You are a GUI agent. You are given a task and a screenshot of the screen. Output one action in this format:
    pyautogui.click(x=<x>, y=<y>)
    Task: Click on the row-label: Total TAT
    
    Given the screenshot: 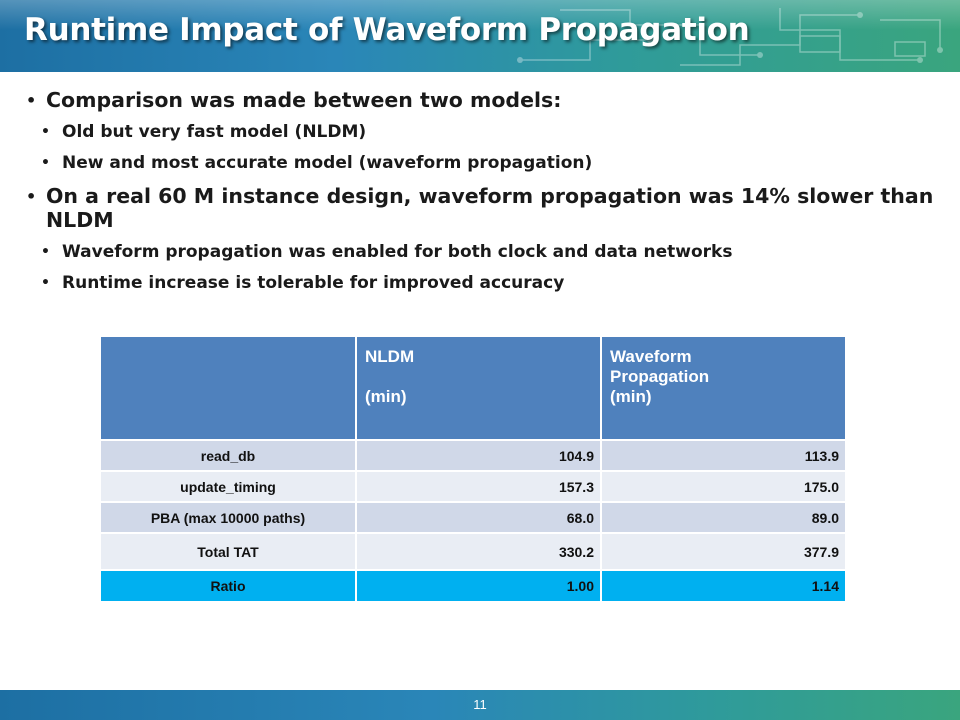 What is the action you would take?
    pyautogui.click(x=229, y=551)
    